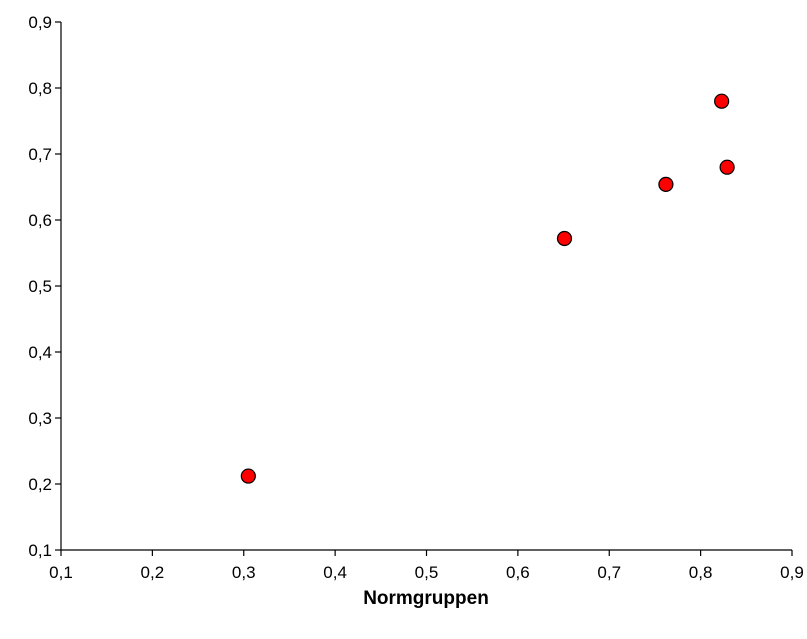 This screenshot has width=807, height=639. Describe the element at coordinates (61, 572) in the screenshot. I see `x-tick-label: 0,1` at that location.